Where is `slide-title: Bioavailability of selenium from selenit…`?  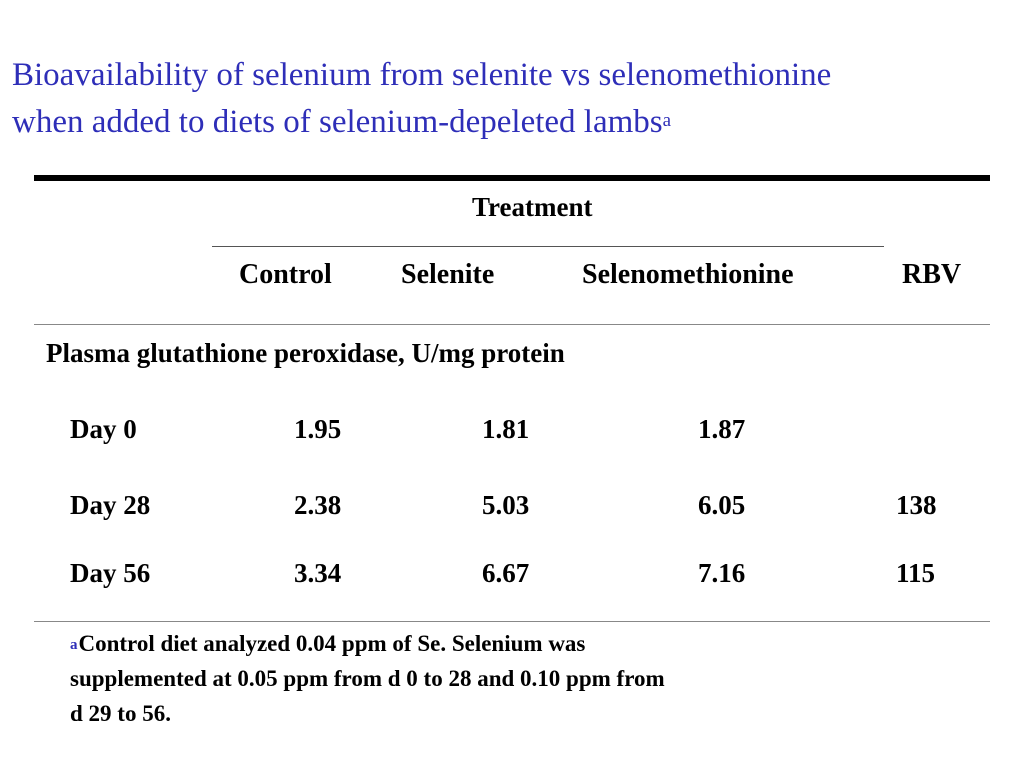 slide-title: Bioavailability of selenium from selenit… is located at coordinates (512, 99).